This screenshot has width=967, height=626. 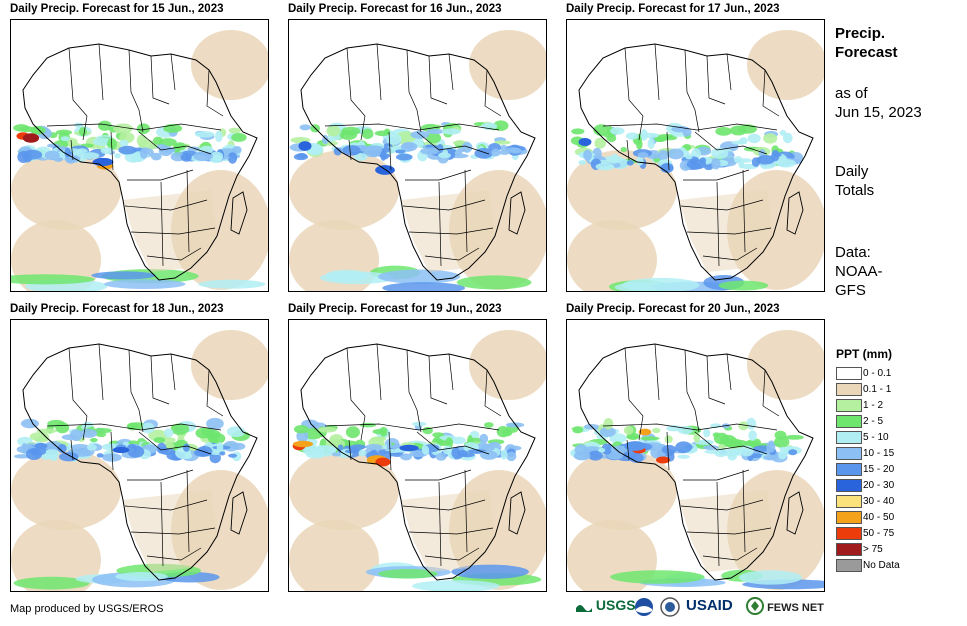 What do you see at coordinates (673, 9) in the screenshot?
I see `panel-title: Daily Precip. Forecast for 17 Jun., 2023` at bounding box center [673, 9].